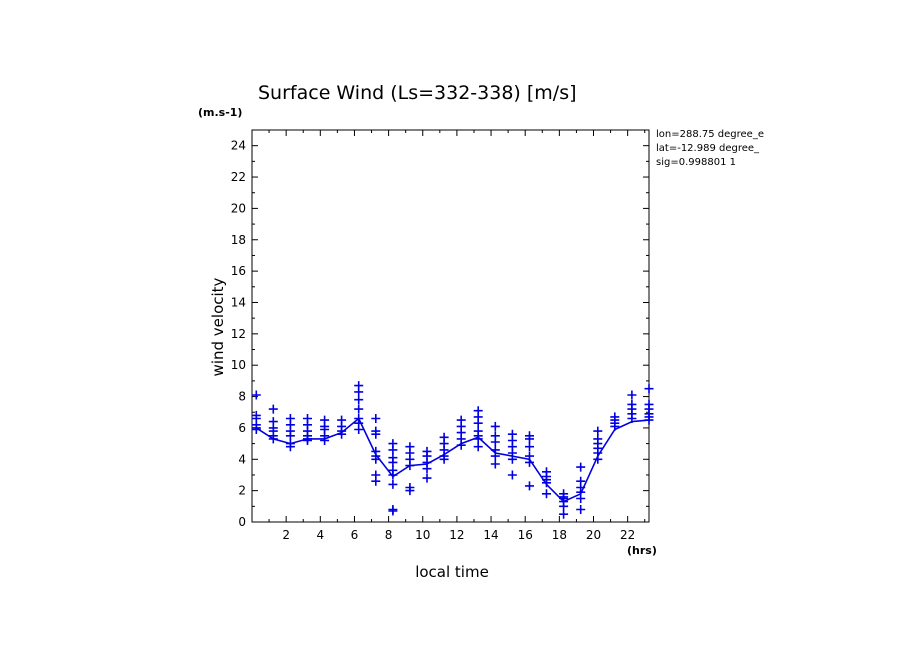  I want to click on x-tick-label: 8, so click(389, 535).